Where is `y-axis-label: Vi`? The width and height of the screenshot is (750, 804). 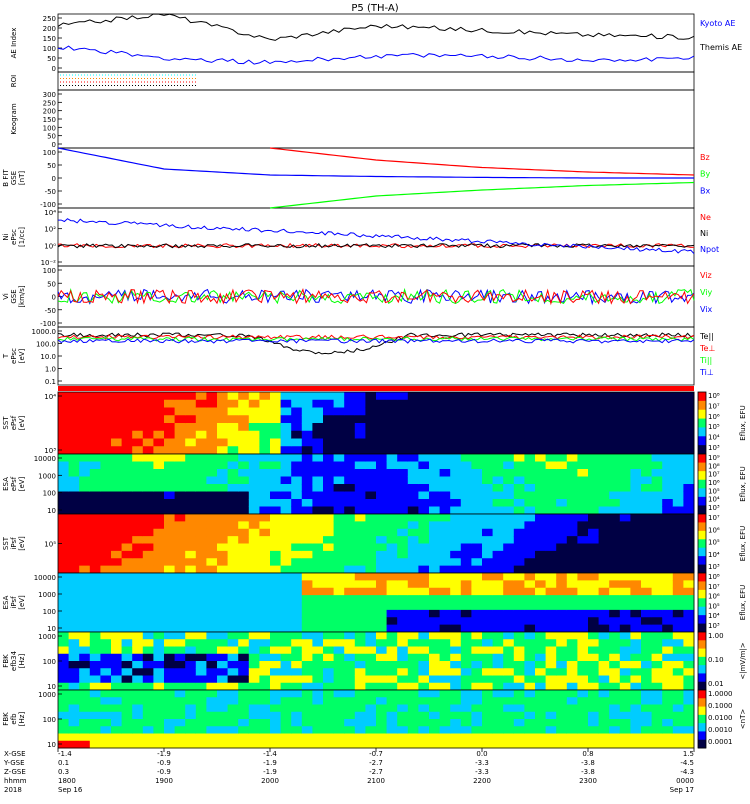 y-axis-label: Vi is located at coordinates (6, 296).